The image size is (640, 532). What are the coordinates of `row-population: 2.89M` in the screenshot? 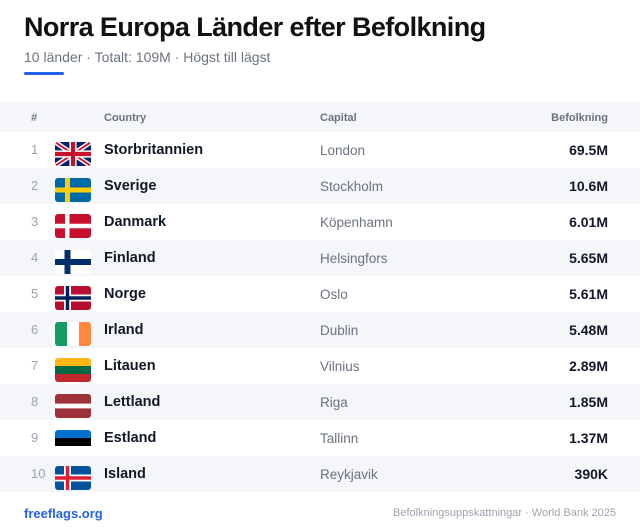 It's located at (588, 366).